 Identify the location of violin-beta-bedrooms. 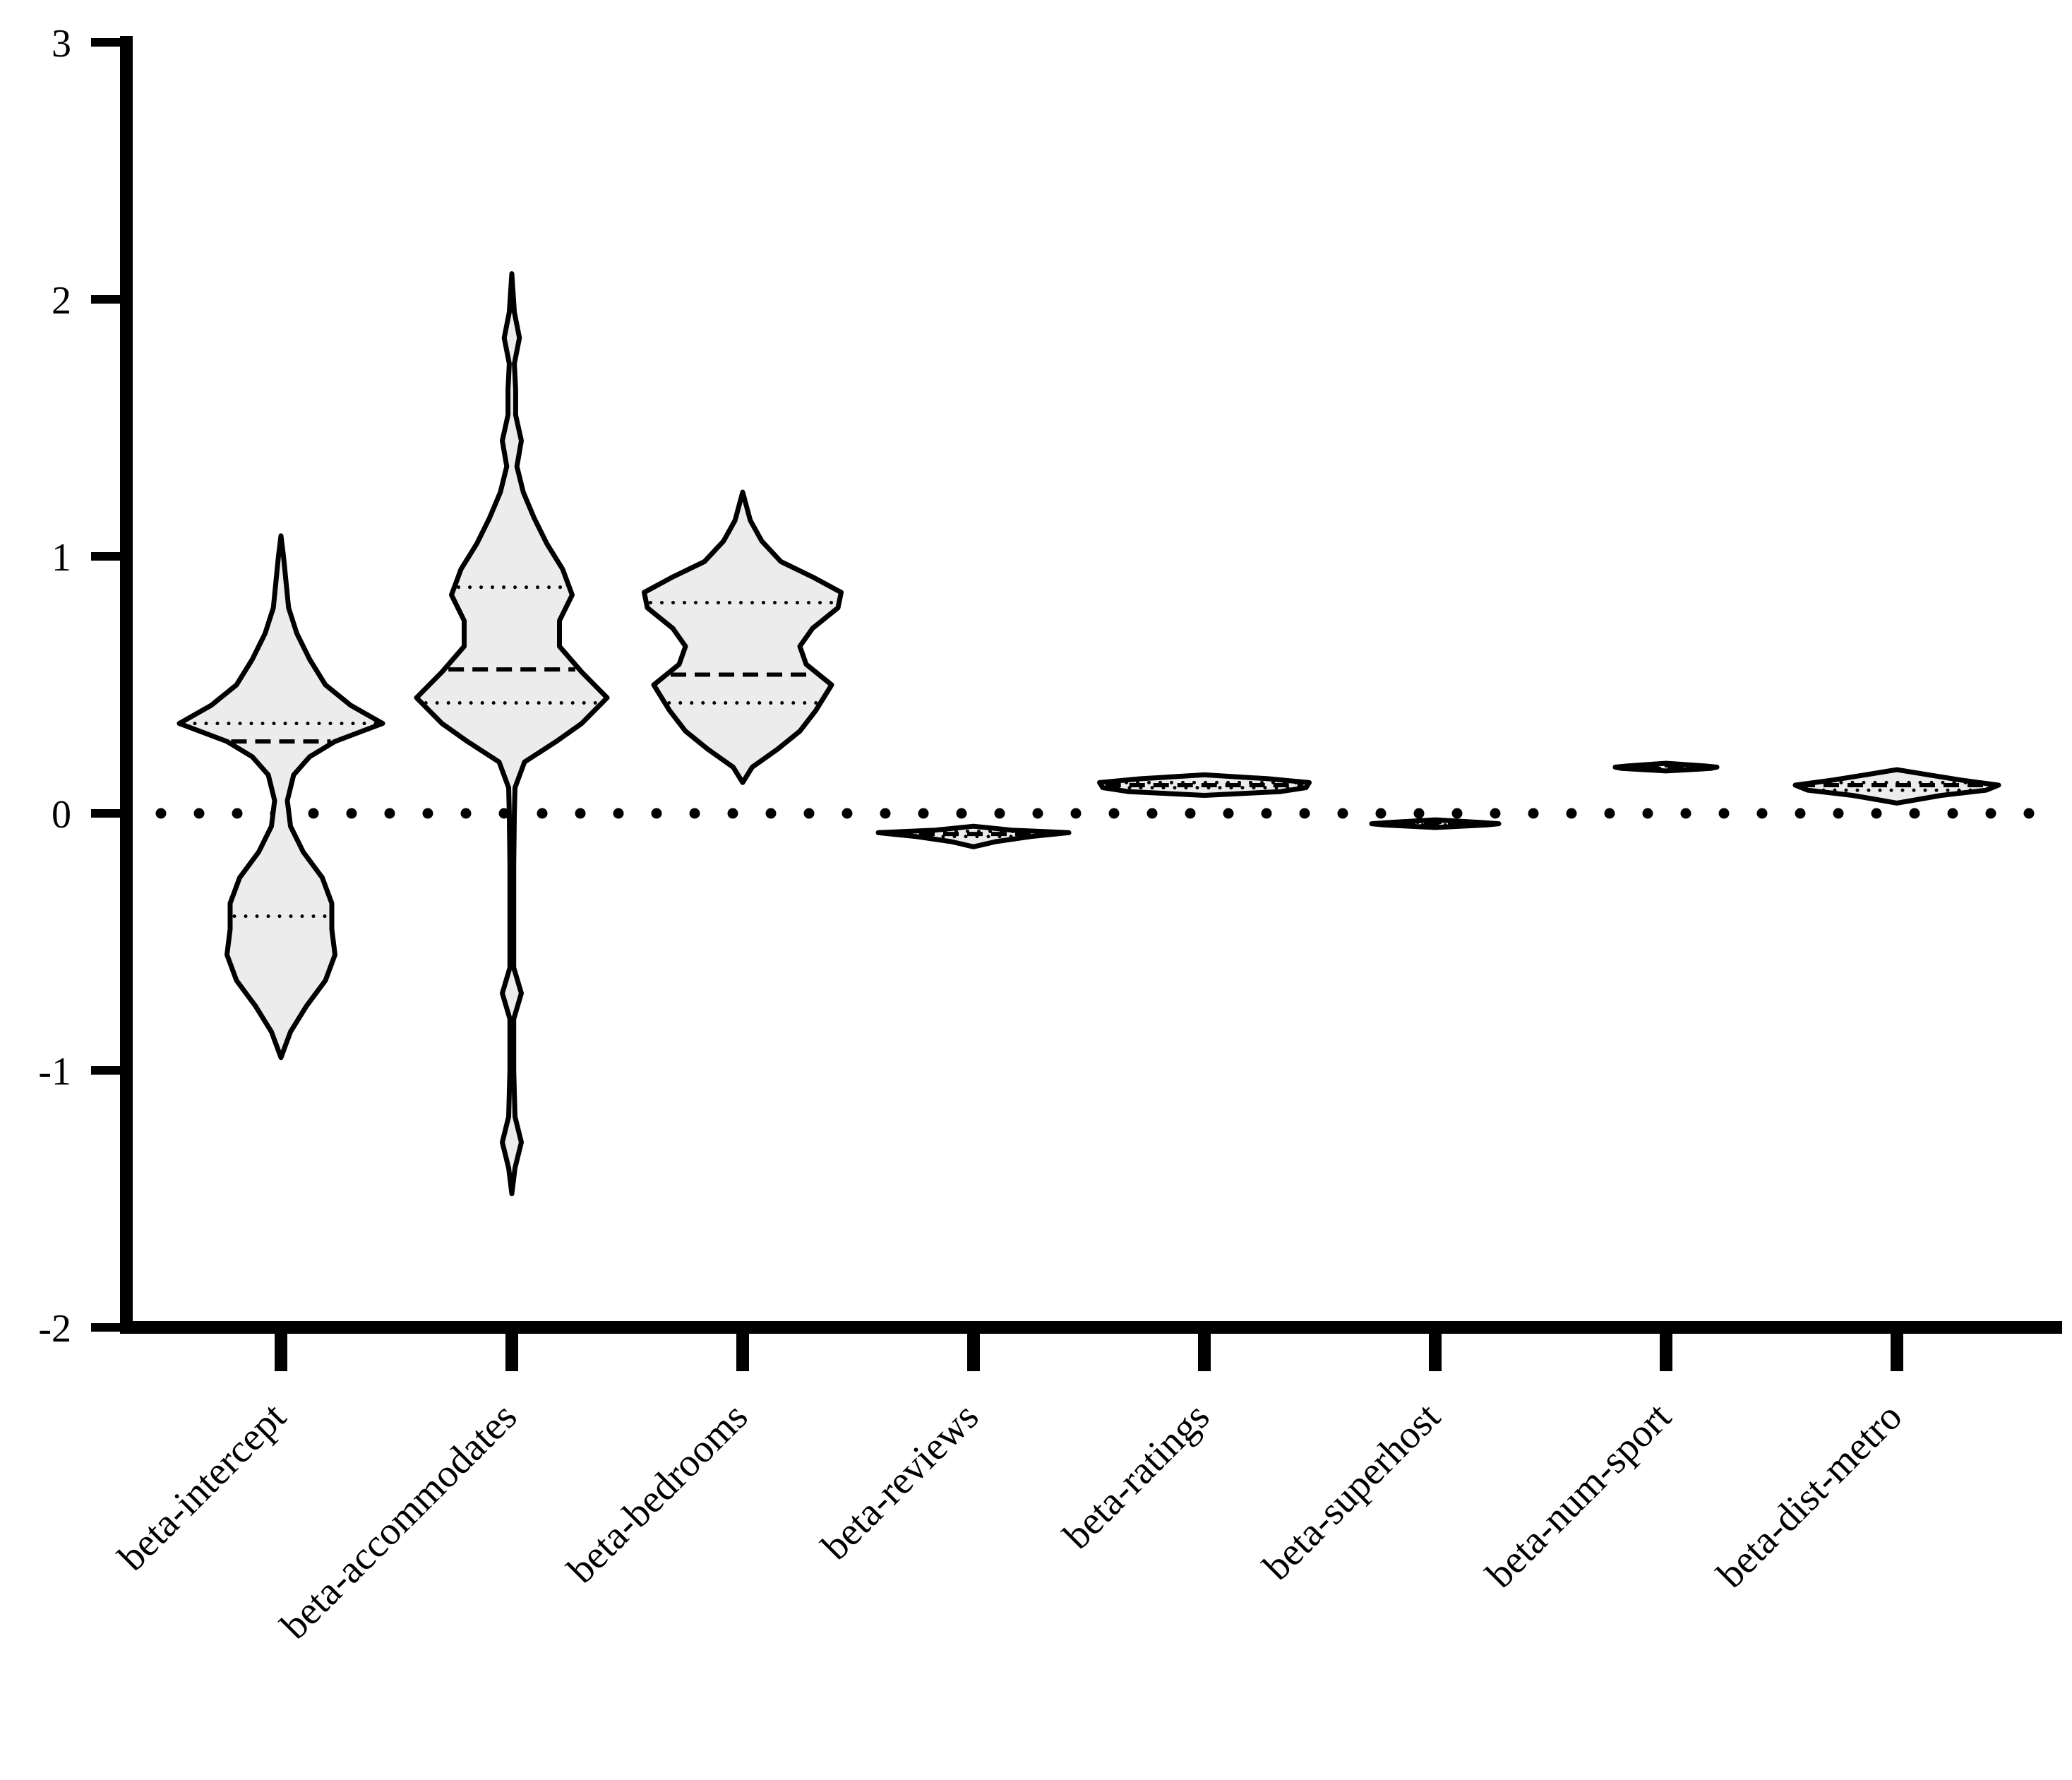
(743, 637).